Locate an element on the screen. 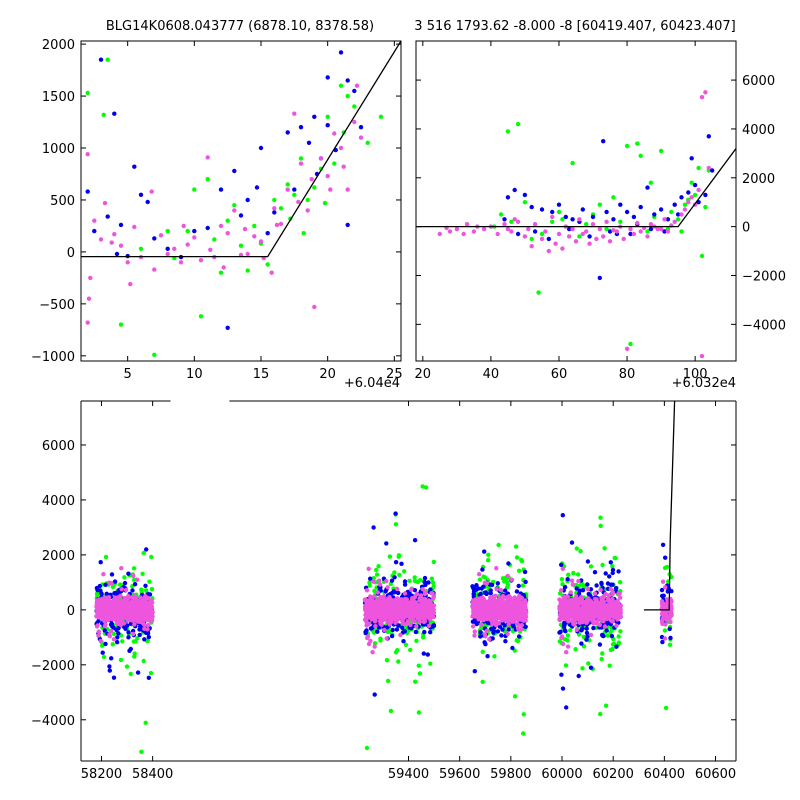 This screenshot has height=800, width=800. y-tick-label: 2000 is located at coordinates (58, 556).